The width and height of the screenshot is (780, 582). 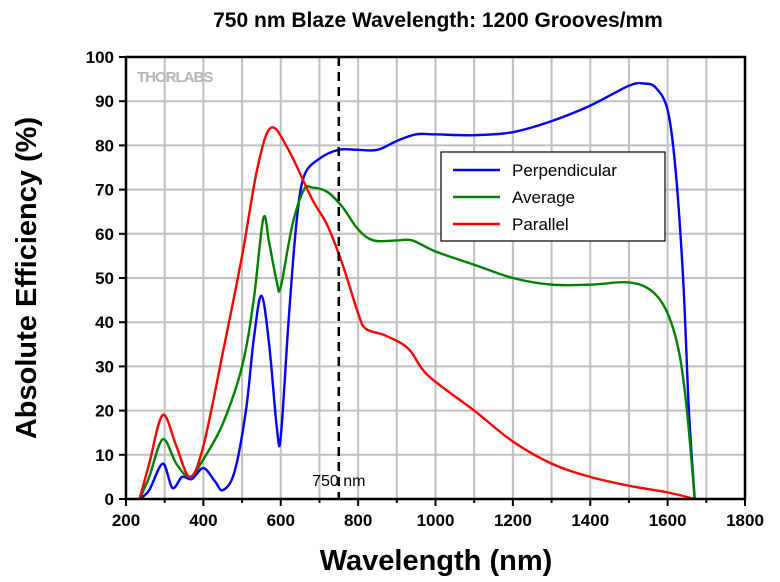 What do you see at coordinates (358, 520) in the screenshot?
I see `x-tick-label: 800` at bounding box center [358, 520].